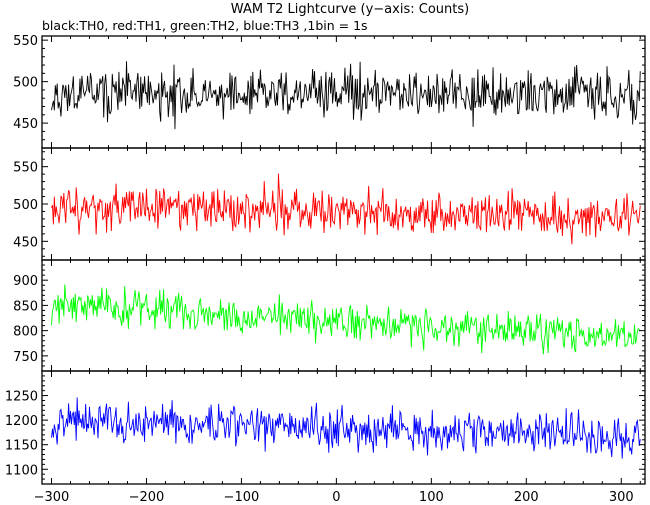 Image resolution: width=650 pixels, height=505 pixels. Describe the element at coordinates (350, 9) in the screenshot. I see `chart-title: WAM T2 Lightcurve (y−axis: Counts)` at that location.